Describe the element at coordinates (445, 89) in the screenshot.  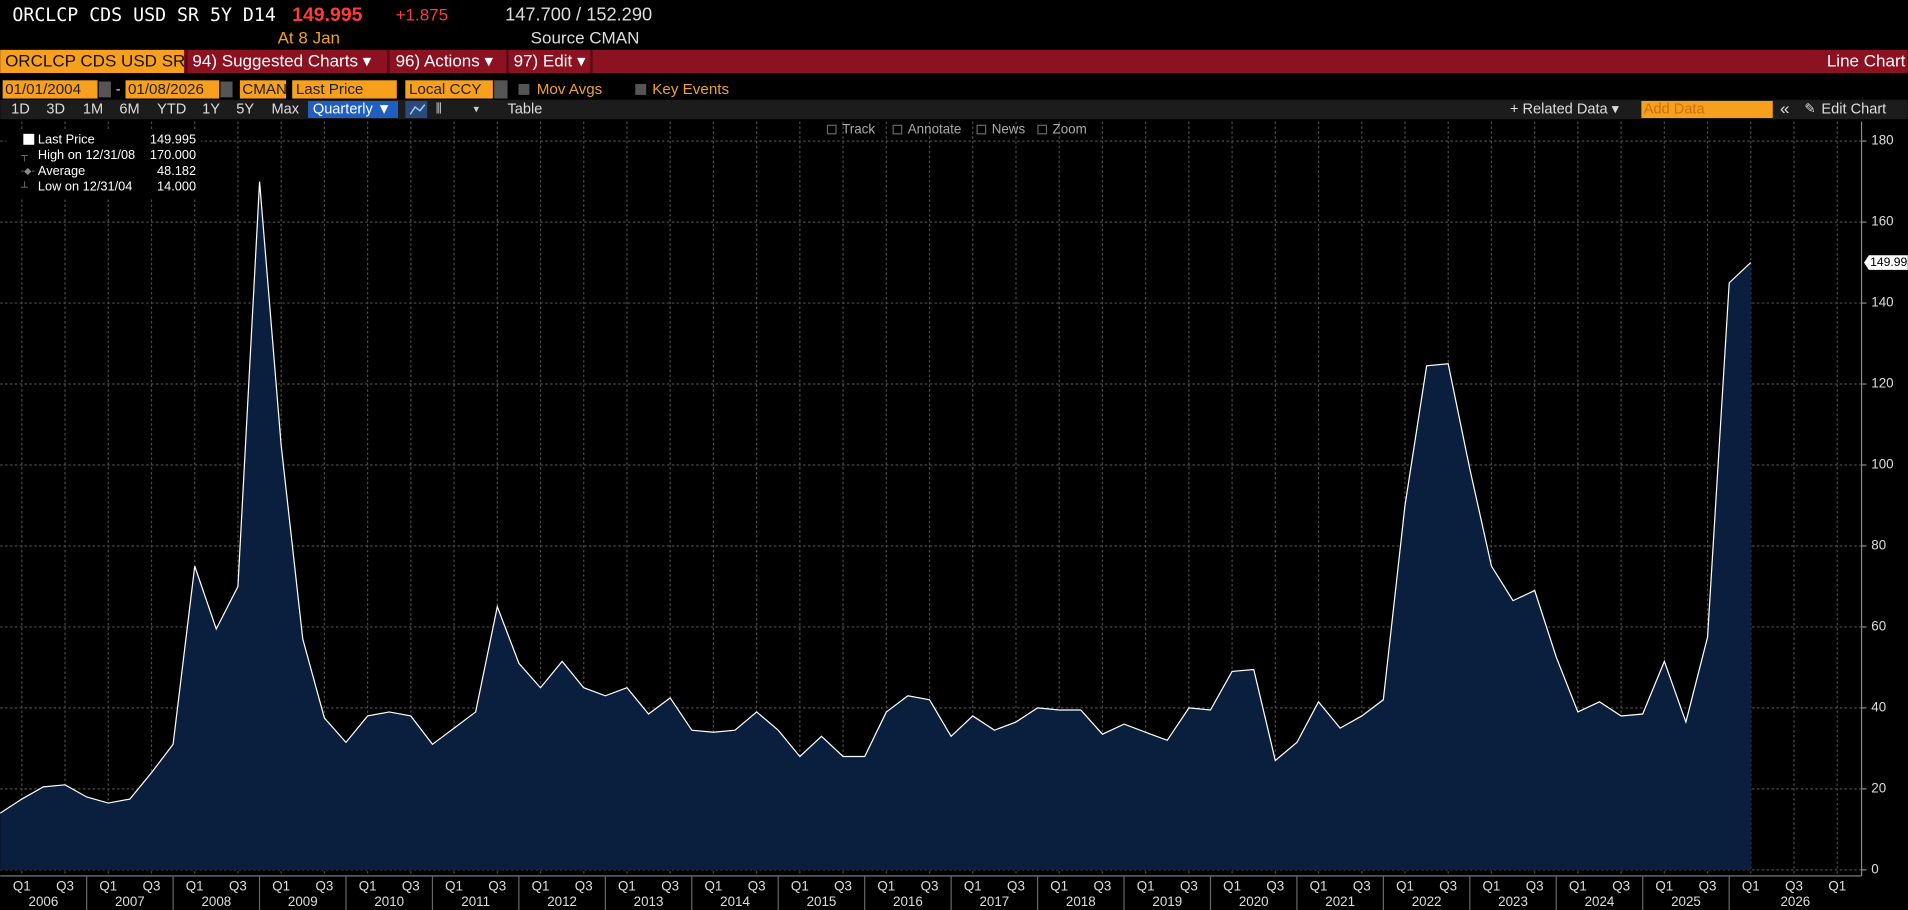
I see `currency-value: Local CCY` at that location.